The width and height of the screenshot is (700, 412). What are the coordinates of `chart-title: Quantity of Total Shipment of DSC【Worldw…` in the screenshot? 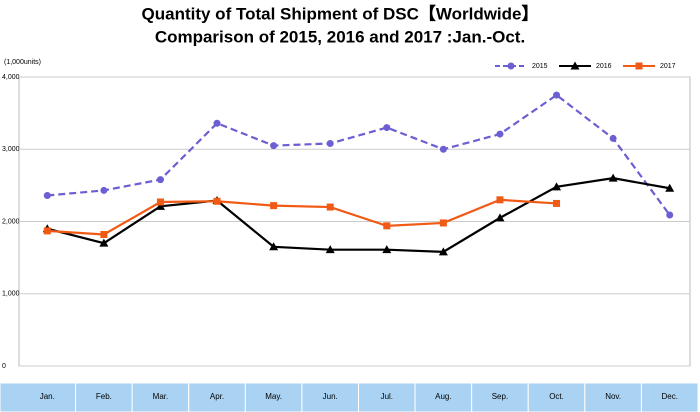 It's located at (340, 13).